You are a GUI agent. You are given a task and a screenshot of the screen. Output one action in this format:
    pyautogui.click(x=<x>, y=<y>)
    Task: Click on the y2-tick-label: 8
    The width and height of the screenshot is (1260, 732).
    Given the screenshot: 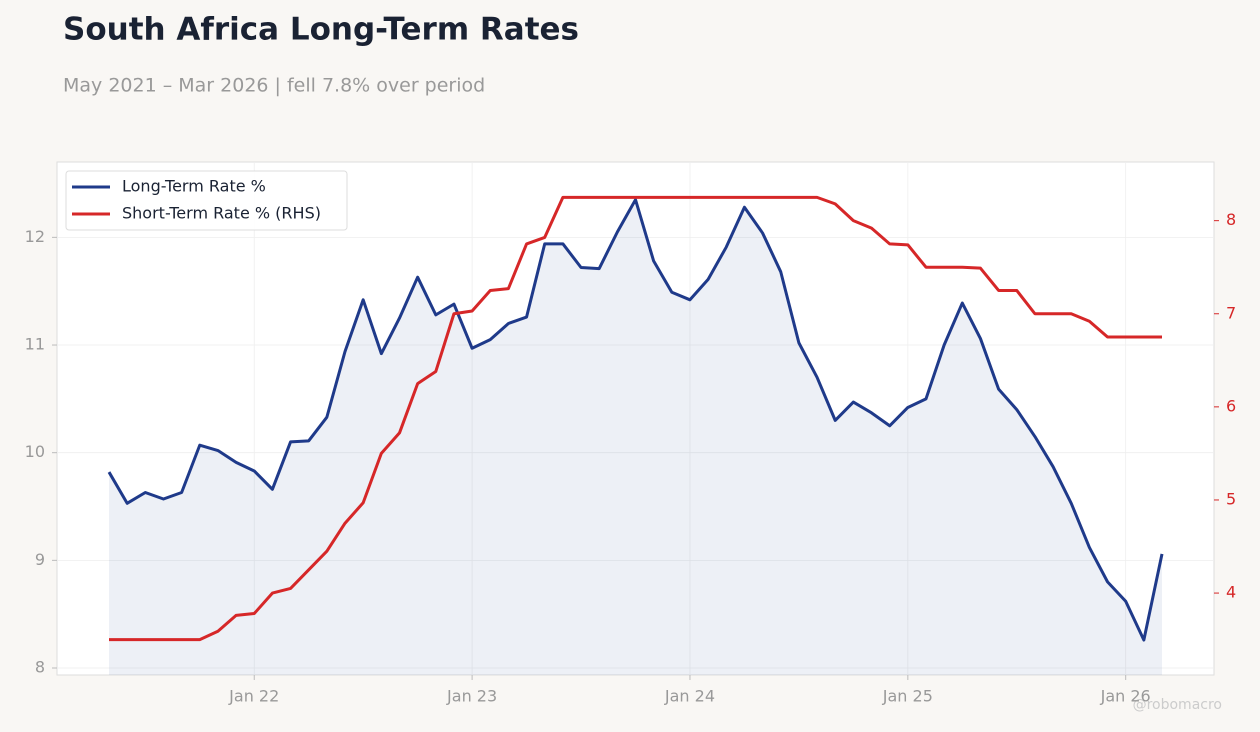 What is the action you would take?
    pyautogui.click(x=1231, y=219)
    